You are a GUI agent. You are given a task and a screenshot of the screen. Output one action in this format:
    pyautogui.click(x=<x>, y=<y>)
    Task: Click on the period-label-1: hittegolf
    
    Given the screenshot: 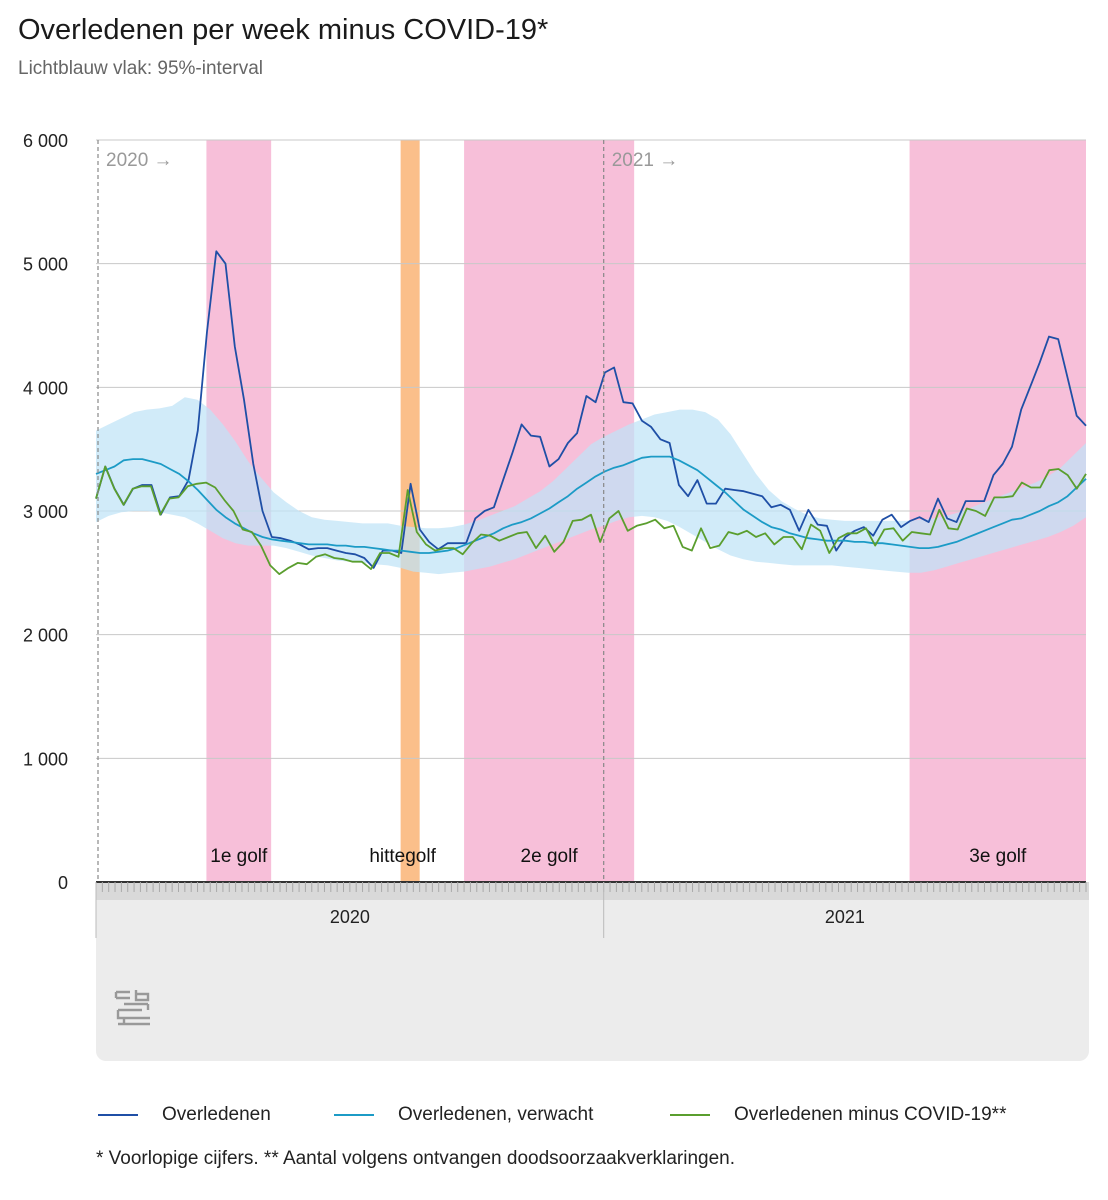 What is the action you would take?
    pyautogui.click(x=402, y=856)
    